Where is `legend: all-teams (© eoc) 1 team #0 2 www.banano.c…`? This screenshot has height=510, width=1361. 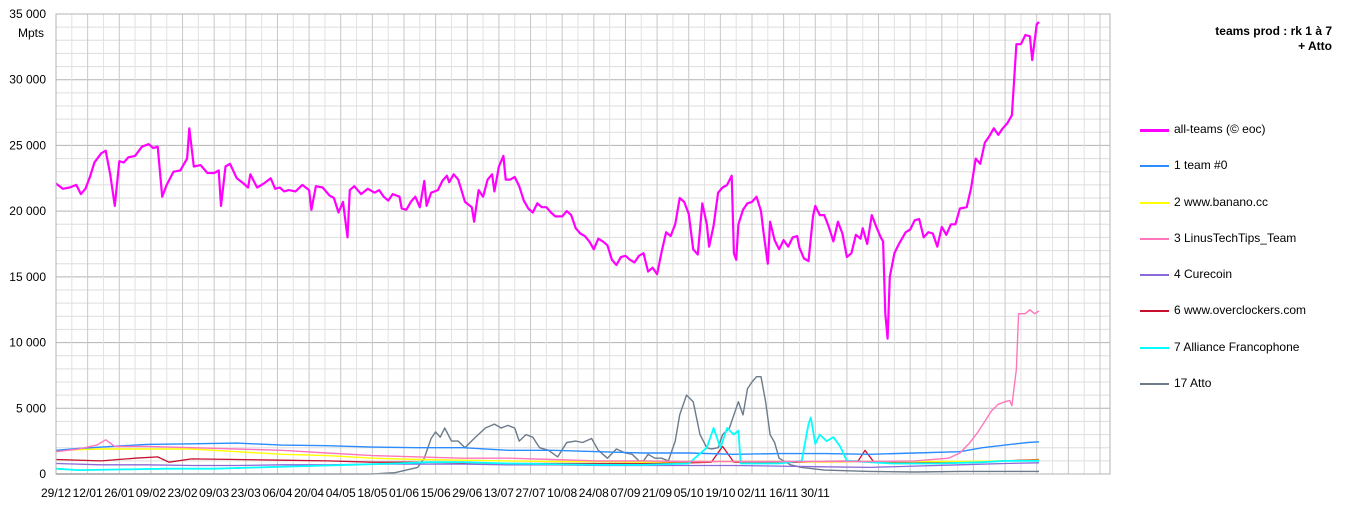
legend: all-teams (© eoc) 1 team #0 2 www.banano.c… is located at coordinates (1223, 267).